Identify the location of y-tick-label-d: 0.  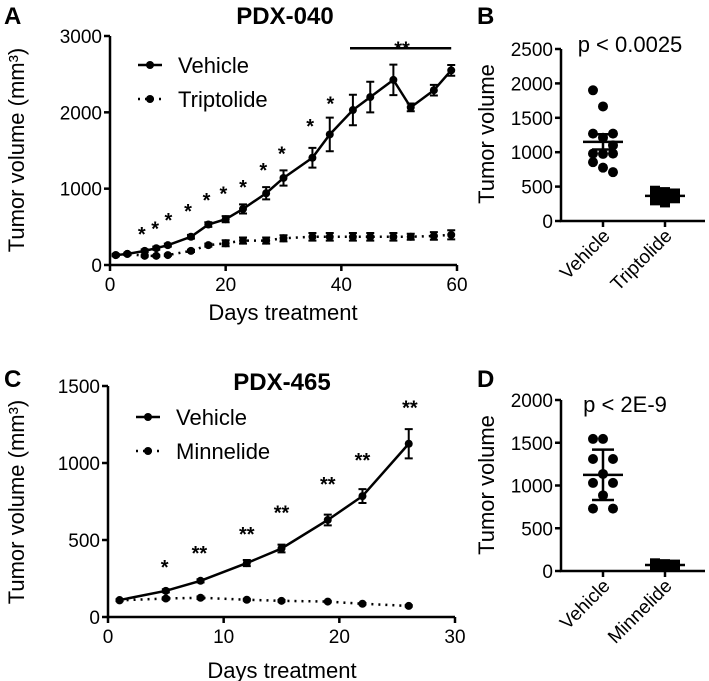
(547, 572).